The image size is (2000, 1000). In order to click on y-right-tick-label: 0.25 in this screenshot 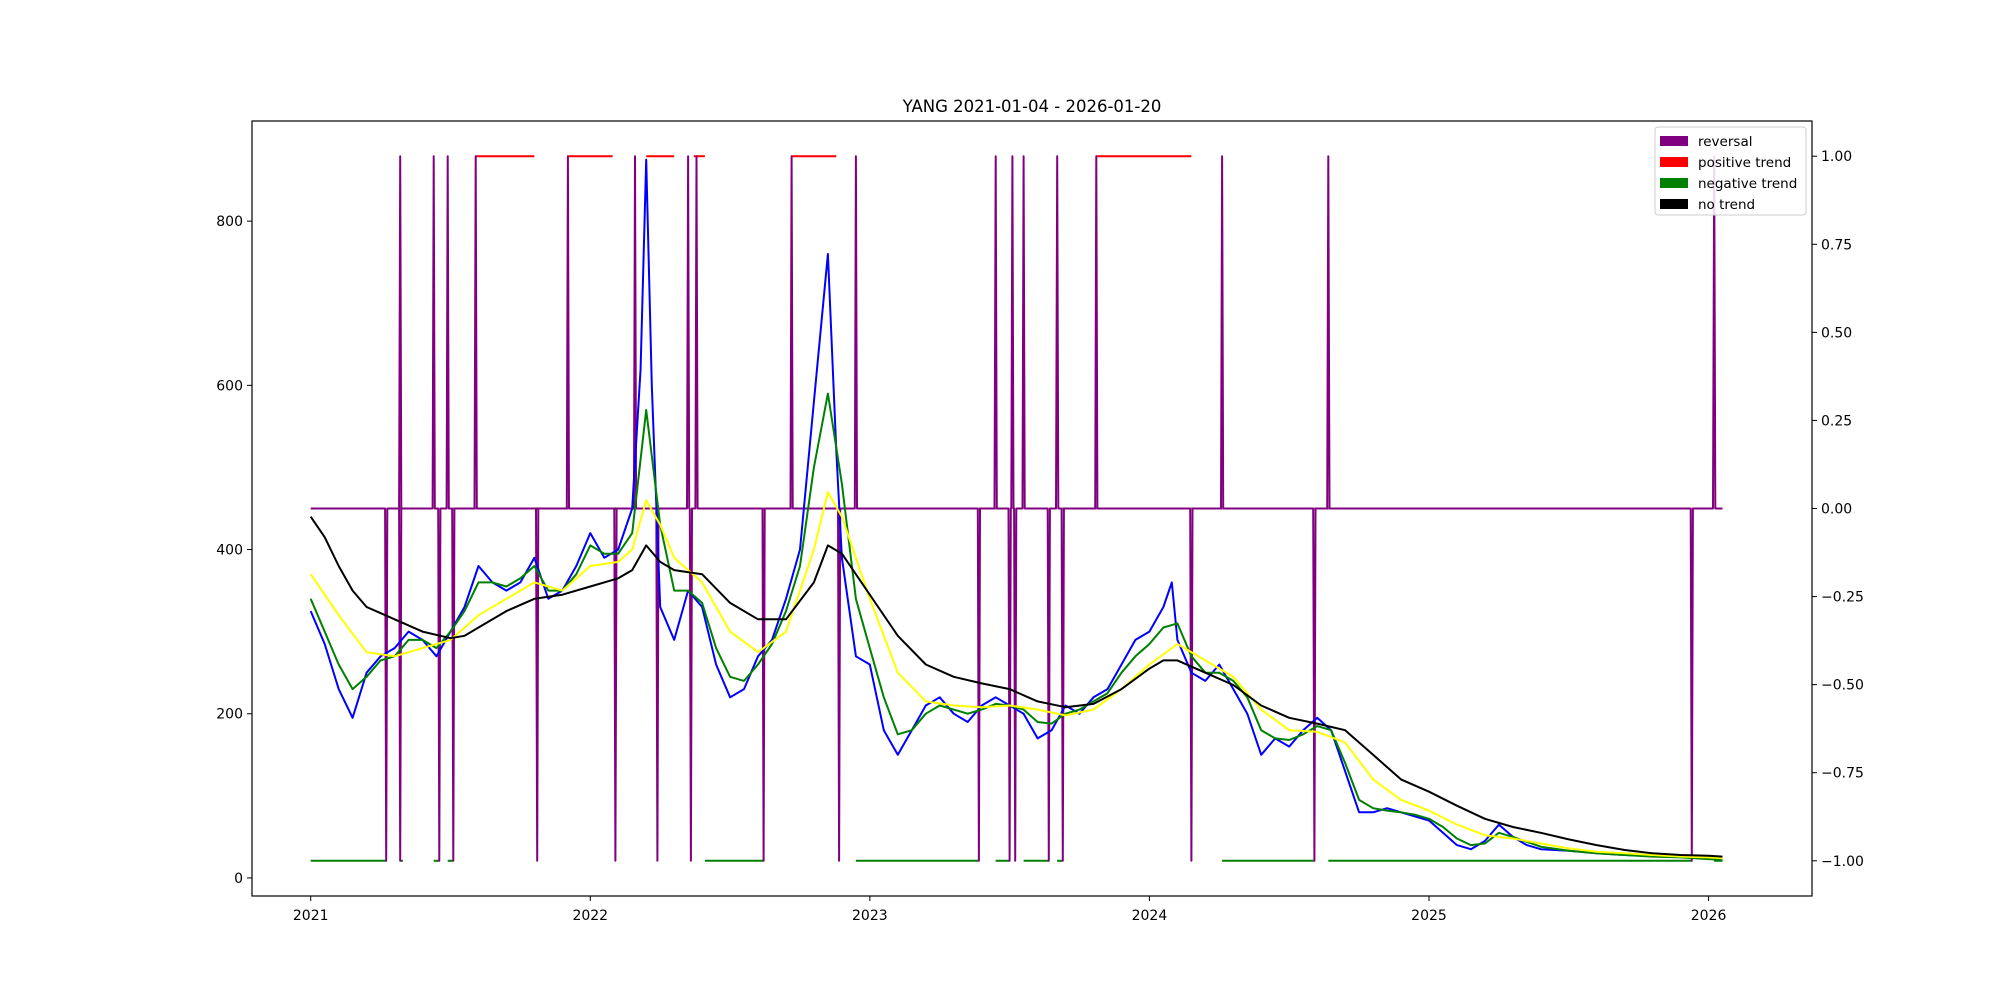, I will do `click(1836, 421)`.